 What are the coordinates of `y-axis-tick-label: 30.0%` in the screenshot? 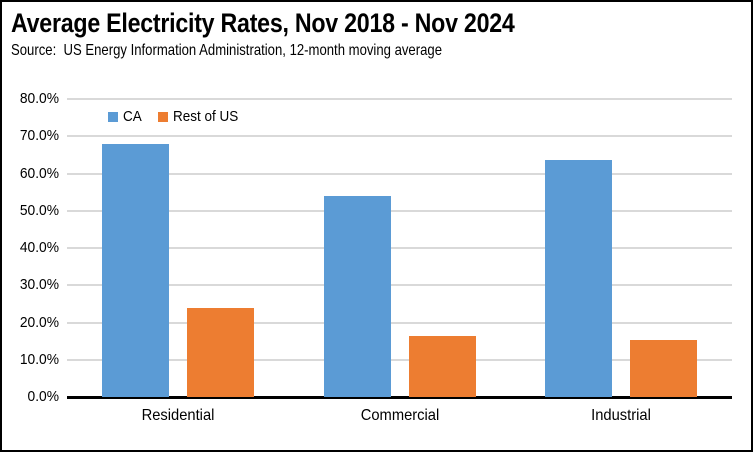 It's located at (39, 285).